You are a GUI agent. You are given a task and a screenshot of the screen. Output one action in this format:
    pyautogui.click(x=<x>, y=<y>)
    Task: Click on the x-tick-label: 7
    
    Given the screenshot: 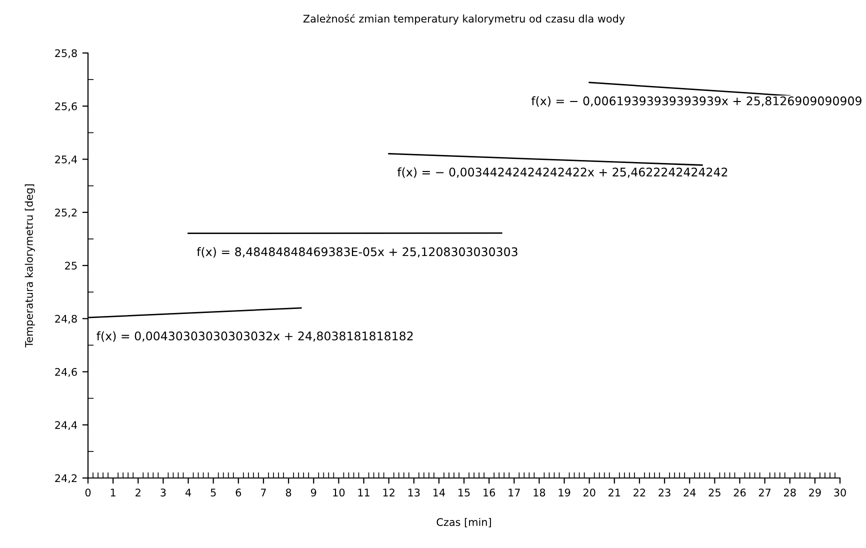 What is the action you would take?
    pyautogui.click(x=263, y=492)
    